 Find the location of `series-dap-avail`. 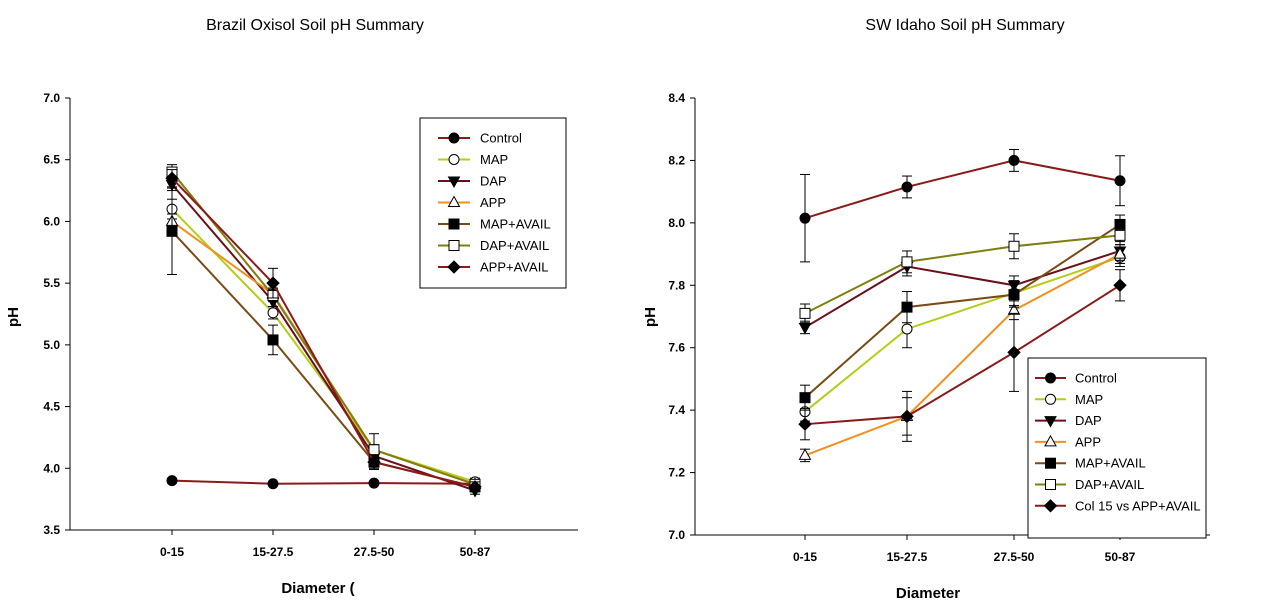

series-dap-avail is located at coordinates (962, 274).